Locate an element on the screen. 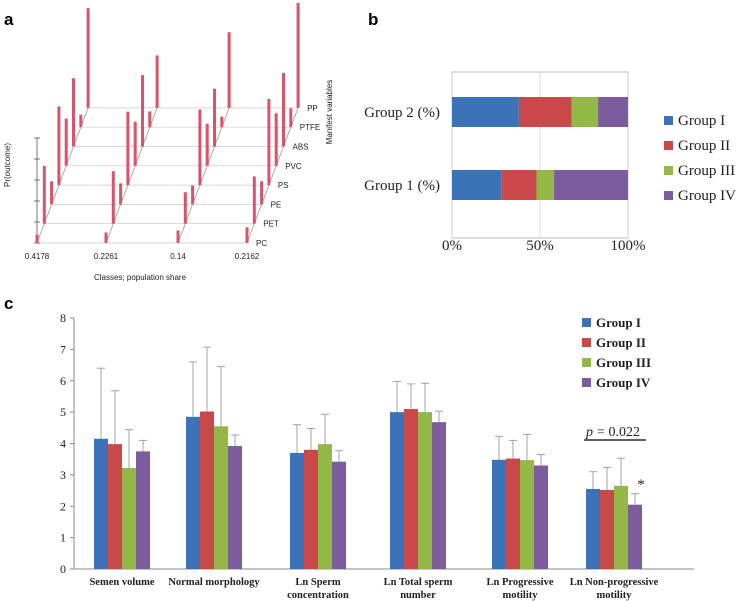 The width and height of the screenshot is (740, 601). panel-c-ytick-label: 7 is located at coordinates (63, 349).